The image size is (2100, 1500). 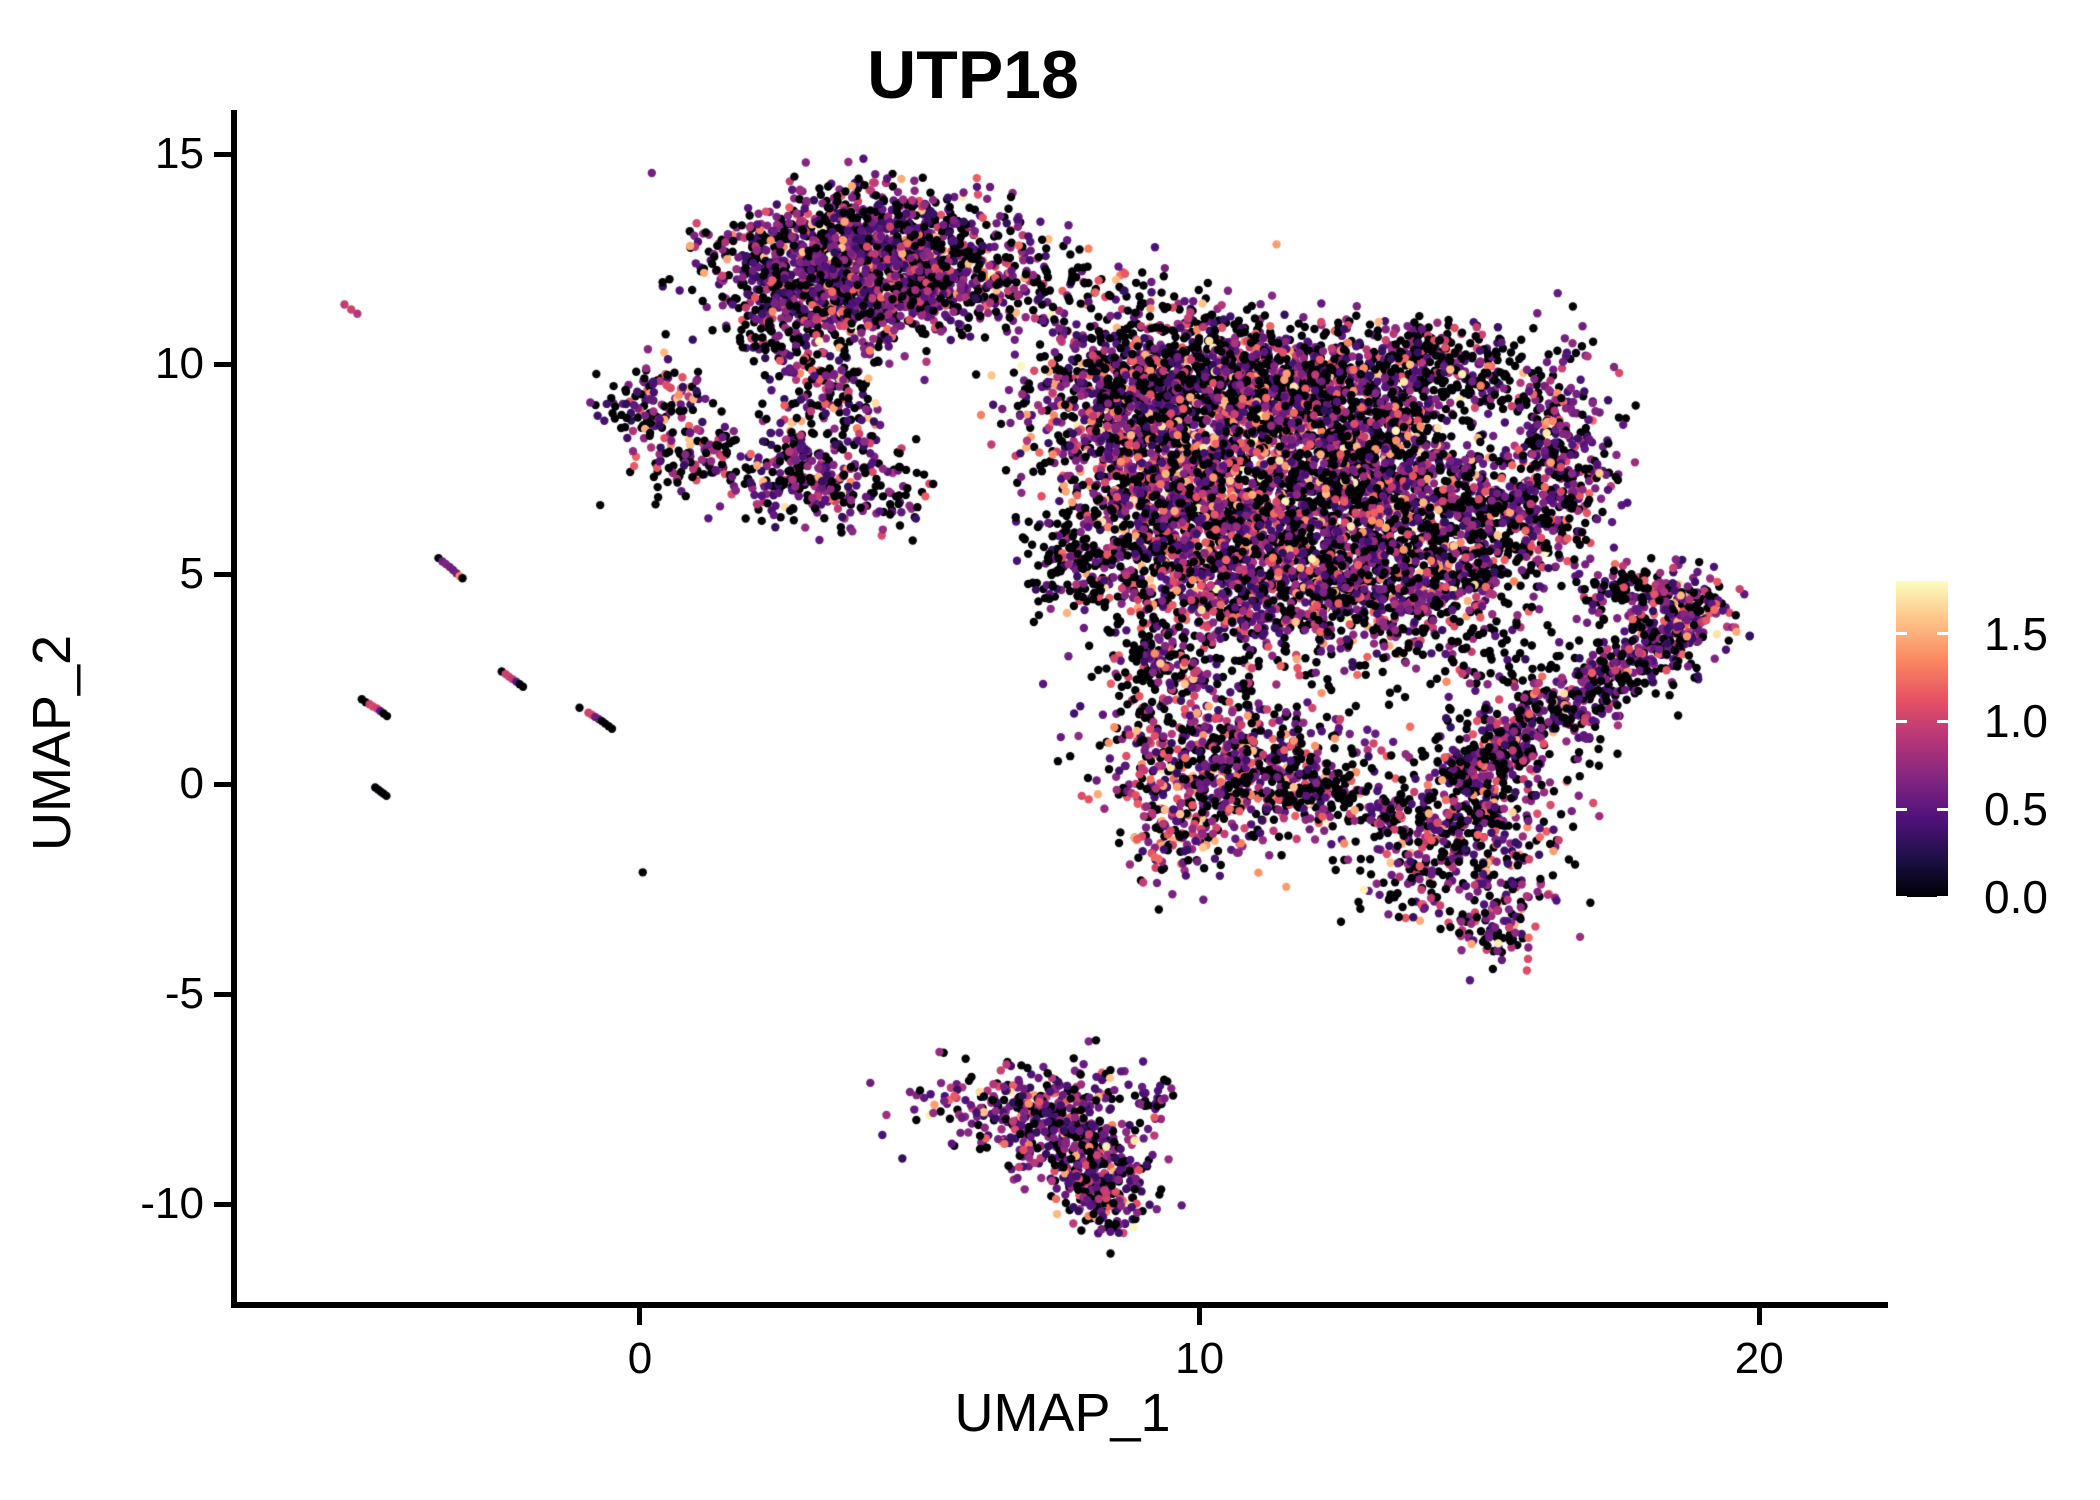 I want to click on x-axis-line, so click(x=1059, y=1305).